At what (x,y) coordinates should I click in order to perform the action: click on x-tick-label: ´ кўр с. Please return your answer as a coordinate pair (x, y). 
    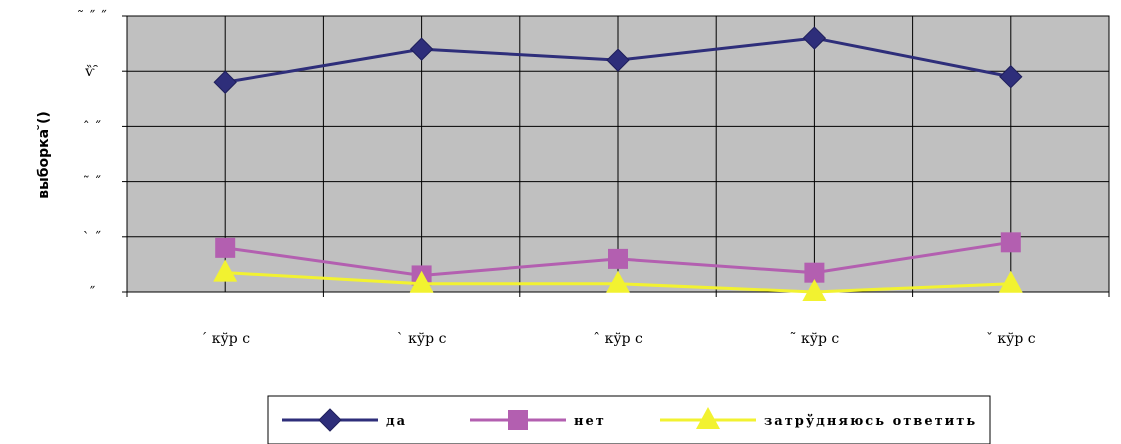
    Looking at the image, I should click on (225, 339).